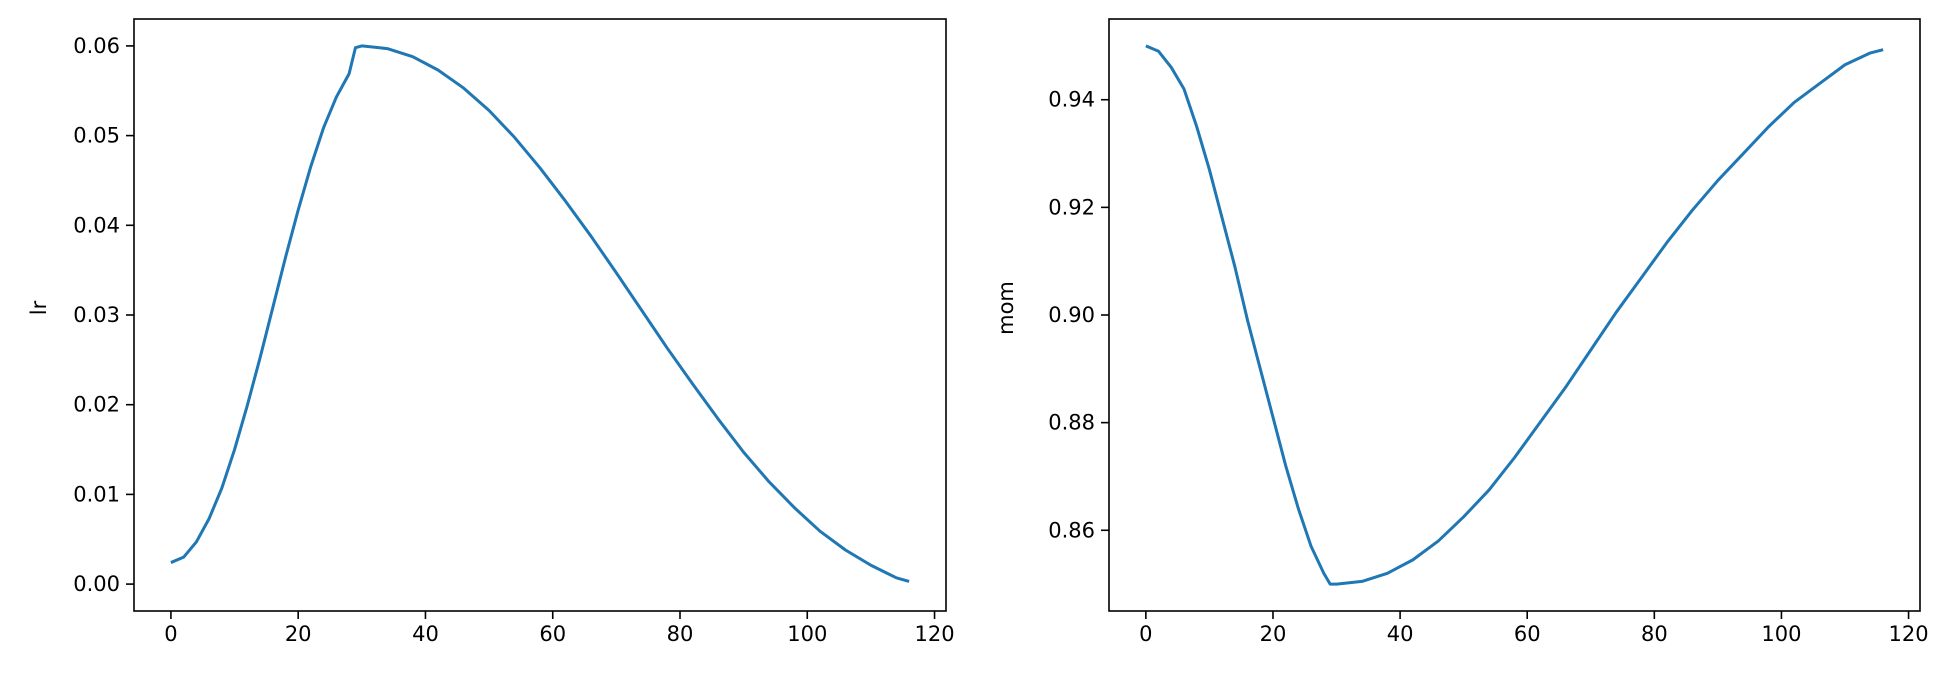 The image size is (1952, 674). I want to click on mom-x-tick-label: 20, so click(1273, 634).